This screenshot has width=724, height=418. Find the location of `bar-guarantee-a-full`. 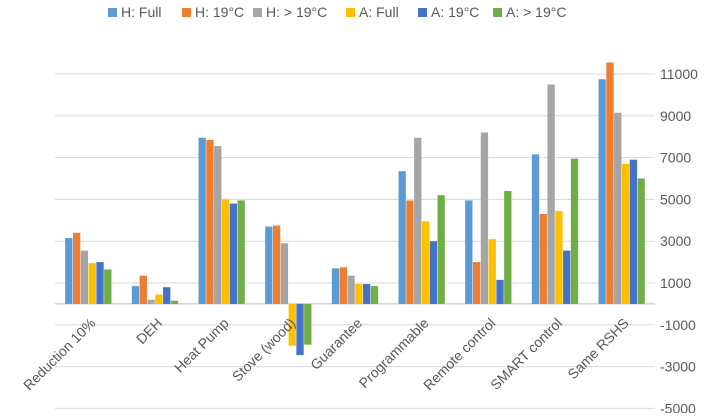

bar-guarantee-a-full is located at coordinates (359, 294).